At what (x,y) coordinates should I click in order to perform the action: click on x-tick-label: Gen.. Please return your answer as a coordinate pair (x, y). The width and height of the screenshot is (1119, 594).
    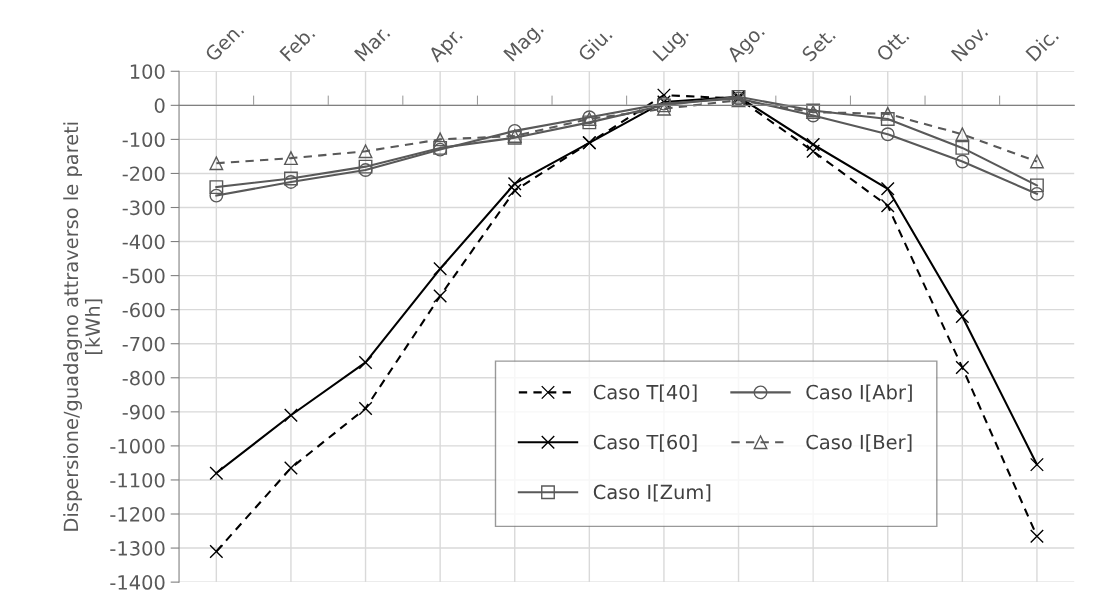
    Looking at the image, I should click on (224, 42).